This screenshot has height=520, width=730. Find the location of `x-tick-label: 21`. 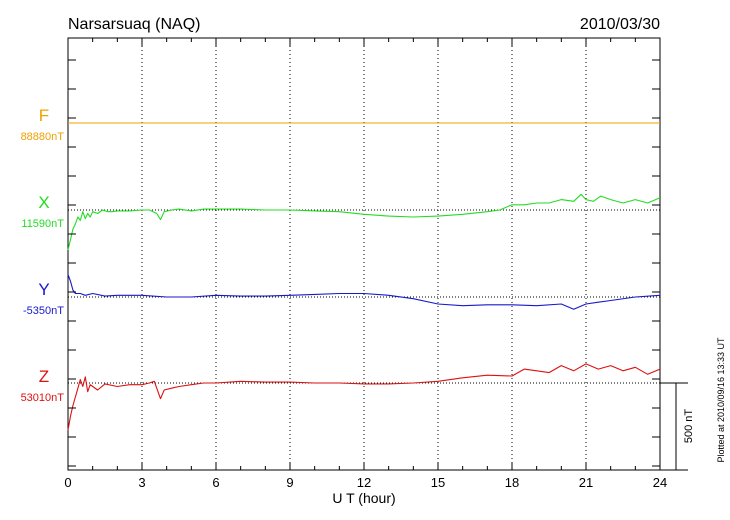

x-tick-label: 21 is located at coordinates (586, 482).